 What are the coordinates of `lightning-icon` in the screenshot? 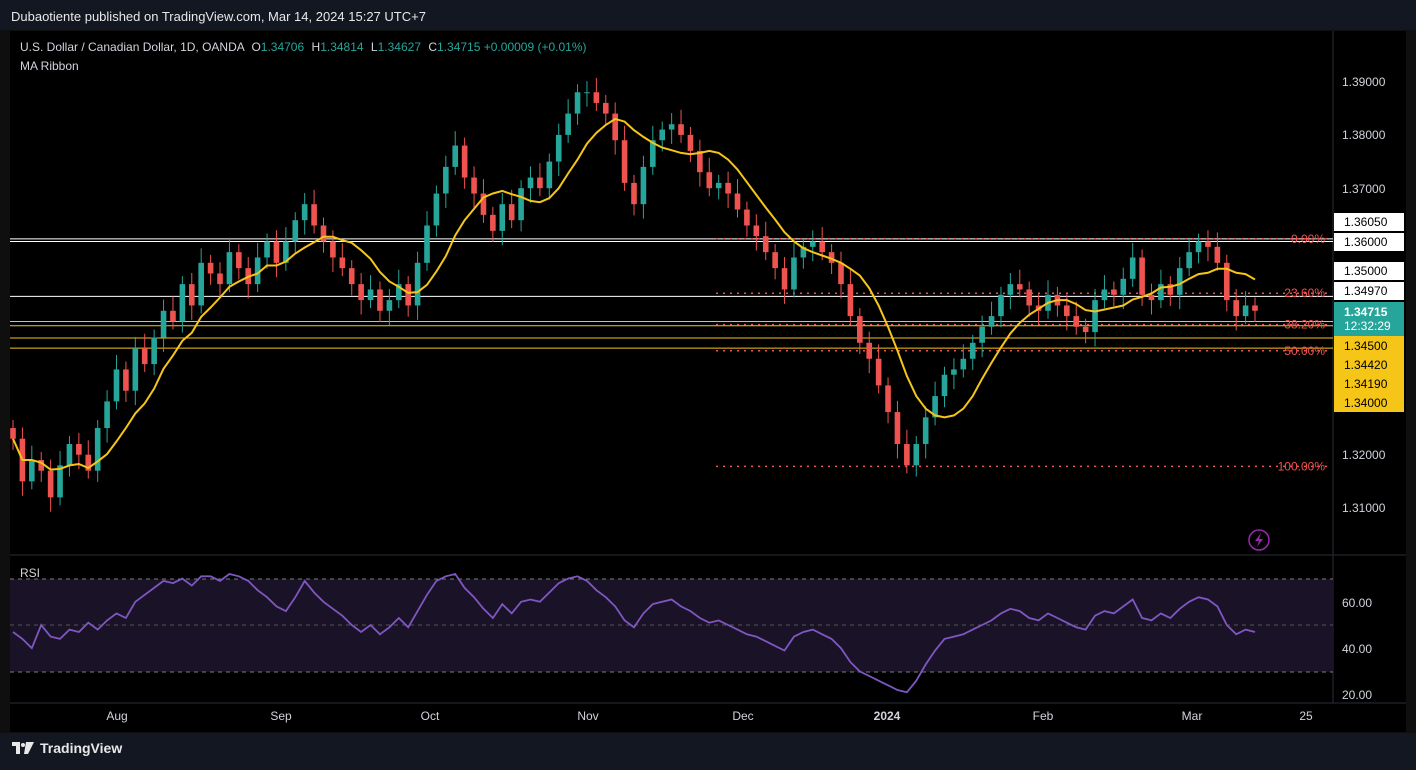 It's located at (1259, 540).